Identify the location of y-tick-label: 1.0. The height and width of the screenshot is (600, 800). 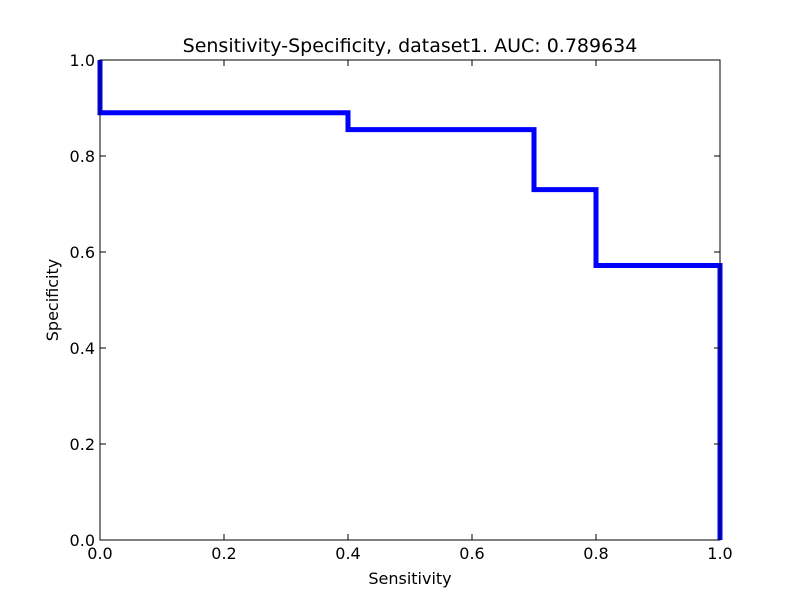
(82, 60).